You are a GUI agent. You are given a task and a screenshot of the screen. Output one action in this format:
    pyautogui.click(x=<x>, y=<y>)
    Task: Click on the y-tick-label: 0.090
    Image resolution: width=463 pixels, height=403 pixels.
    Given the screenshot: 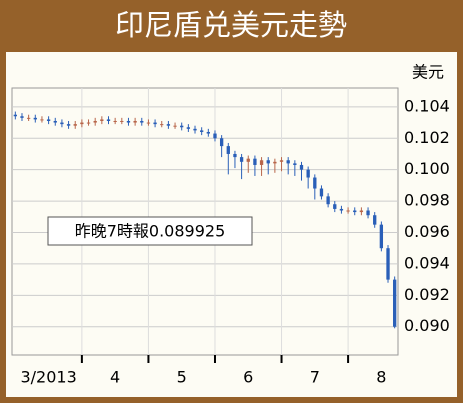 What is the action you would take?
    pyautogui.click(x=427, y=325)
    